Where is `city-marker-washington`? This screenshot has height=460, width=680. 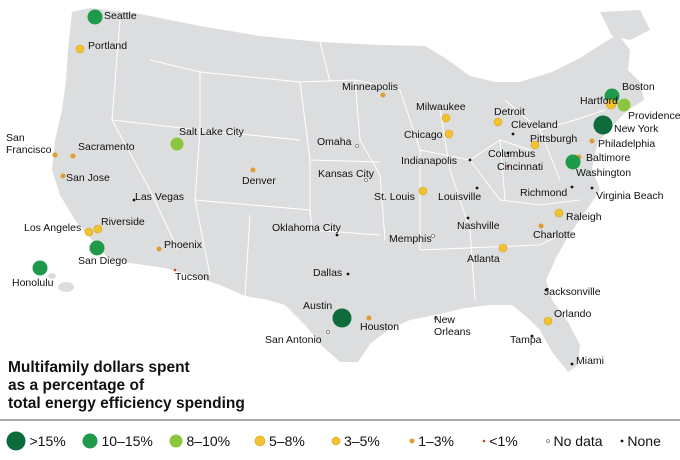
city-marker-washington is located at coordinates (573, 162).